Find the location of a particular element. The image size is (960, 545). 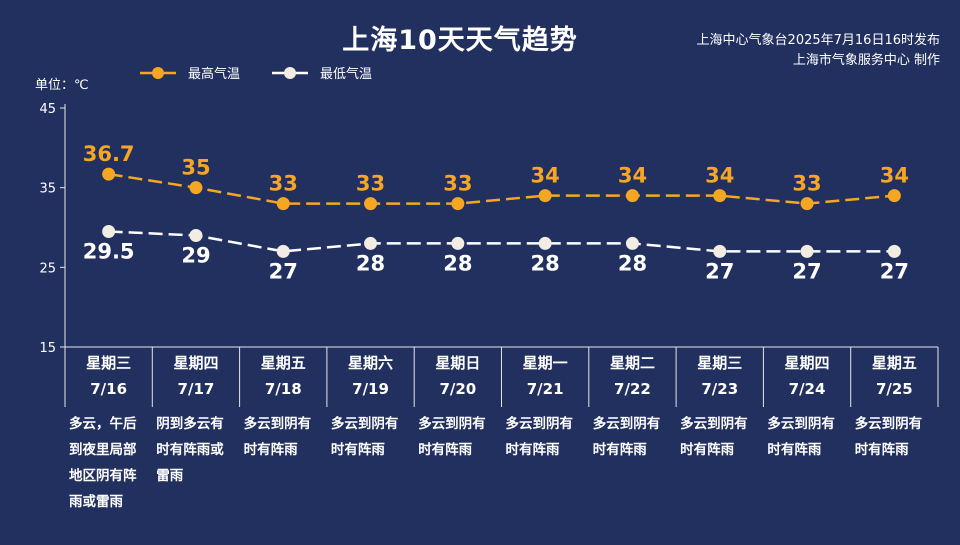

legend-item-low: 最低气温 is located at coordinates (322, 72).